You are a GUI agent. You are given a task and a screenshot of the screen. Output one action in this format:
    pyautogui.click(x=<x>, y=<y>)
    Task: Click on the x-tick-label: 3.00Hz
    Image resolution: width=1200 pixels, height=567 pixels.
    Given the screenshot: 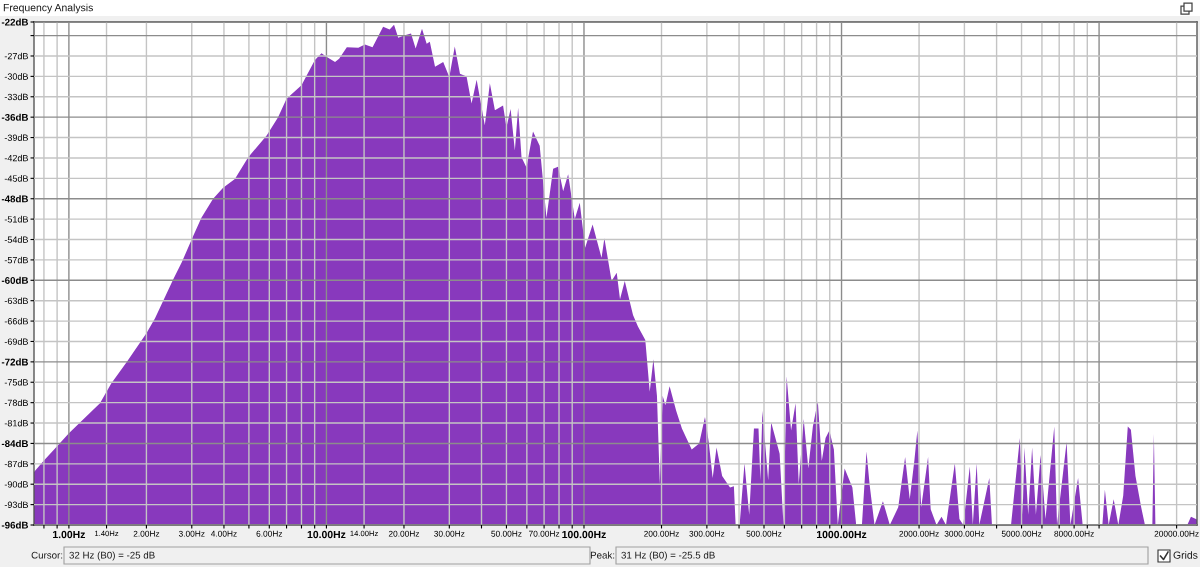 What is the action you would take?
    pyautogui.click(x=191, y=533)
    